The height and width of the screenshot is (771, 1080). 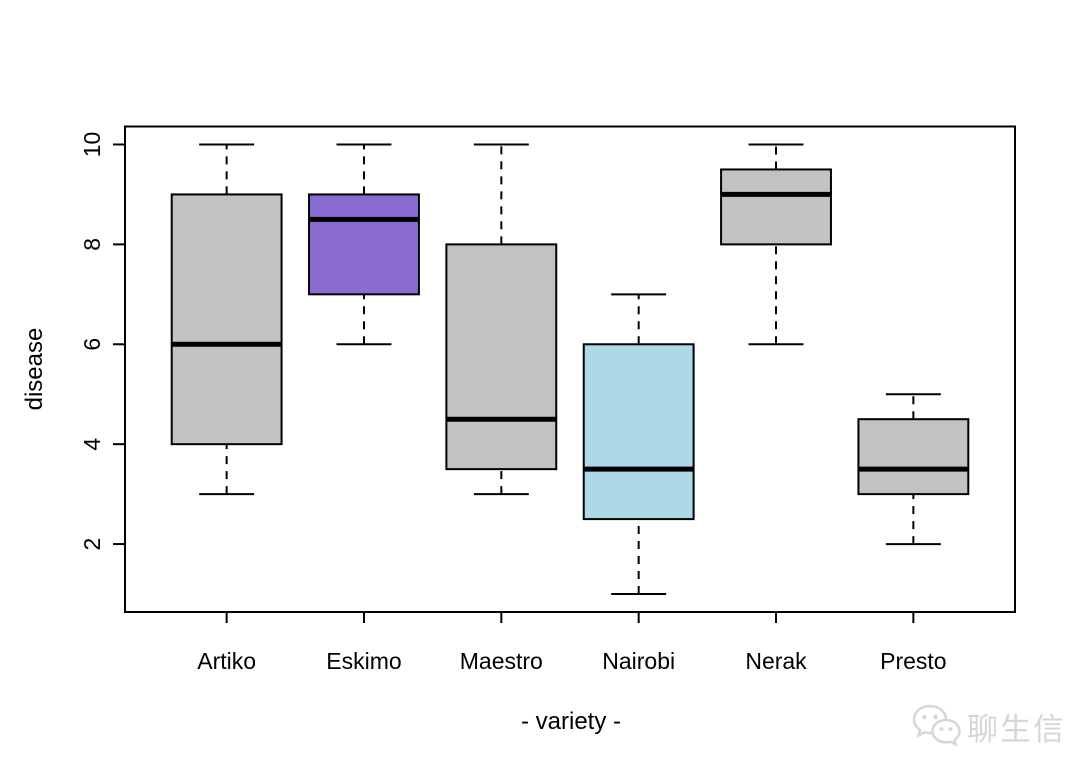 What do you see at coordinates (501, 661) in the screenshot?
I see `x-tick-label: Maestro` at bounding box center [501, 661].